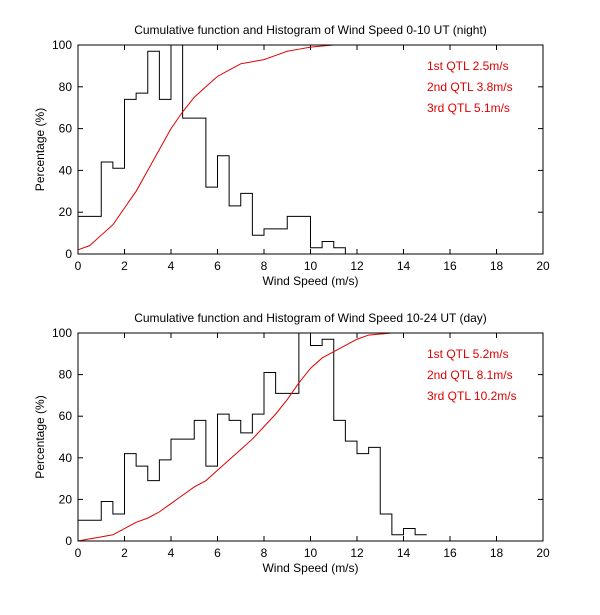  I want to click on chart1-xtick-label: 2, so click(124, 266).